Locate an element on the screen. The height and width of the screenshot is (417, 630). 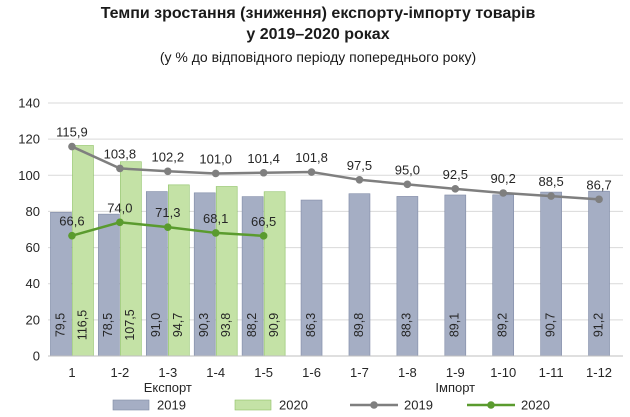
x-group-label: Імпорт is located at coordinates (455, 387).